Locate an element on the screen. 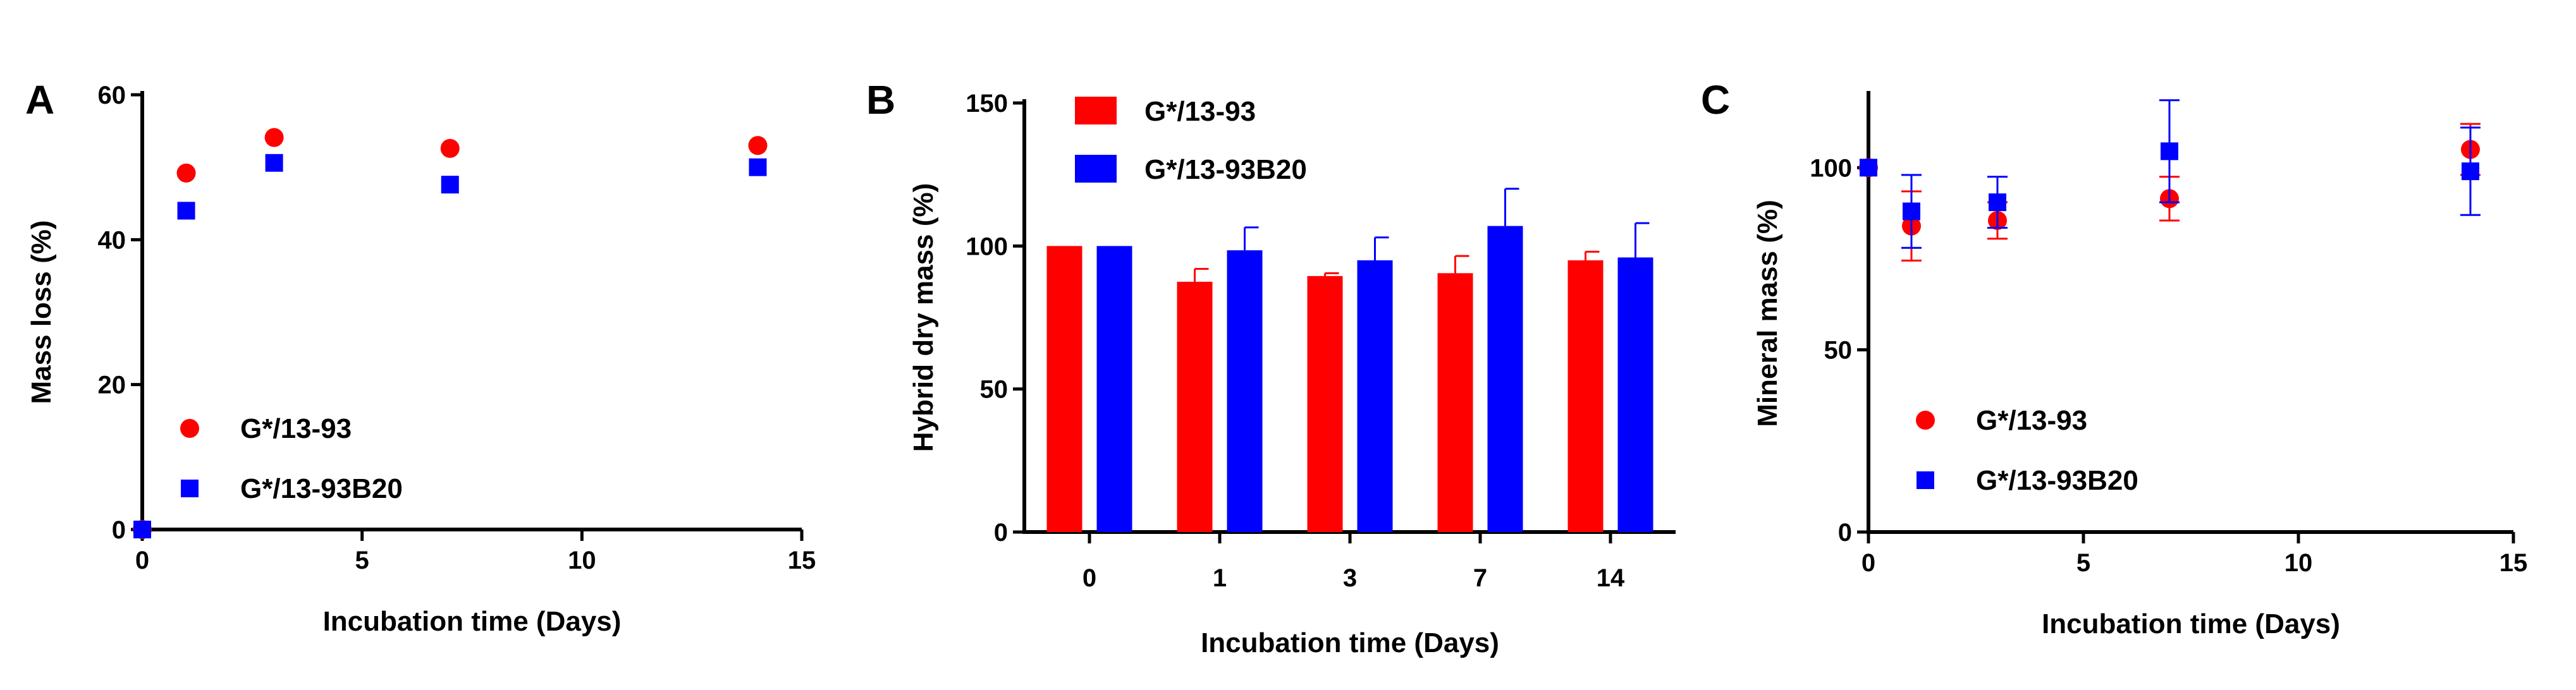 The image size is (2576, 690). panel-a-legend-red-marker is located at coordinates (189, 428).